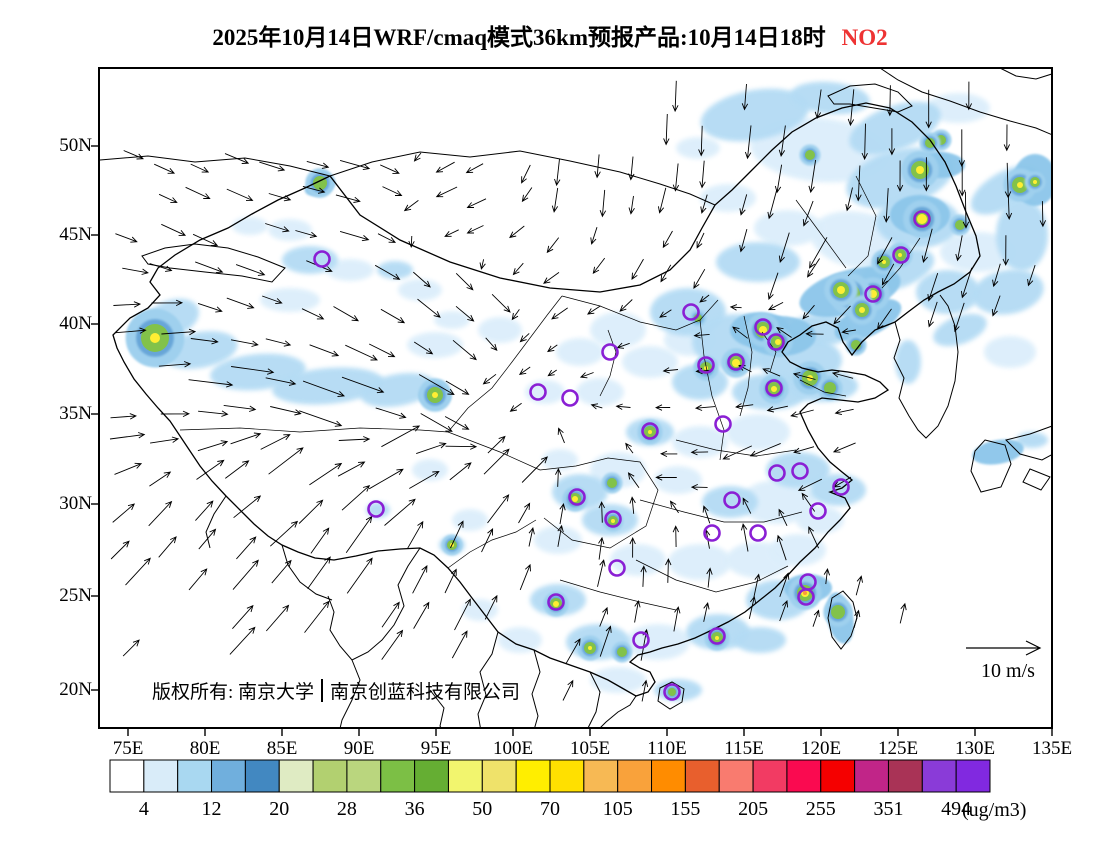 The height and width of the screenshot is (850, 1100). What do you see at coordinates (205, 748) in the screenshot?
I see `lon-tick-label: 80E` at bounding box center [205, 748].